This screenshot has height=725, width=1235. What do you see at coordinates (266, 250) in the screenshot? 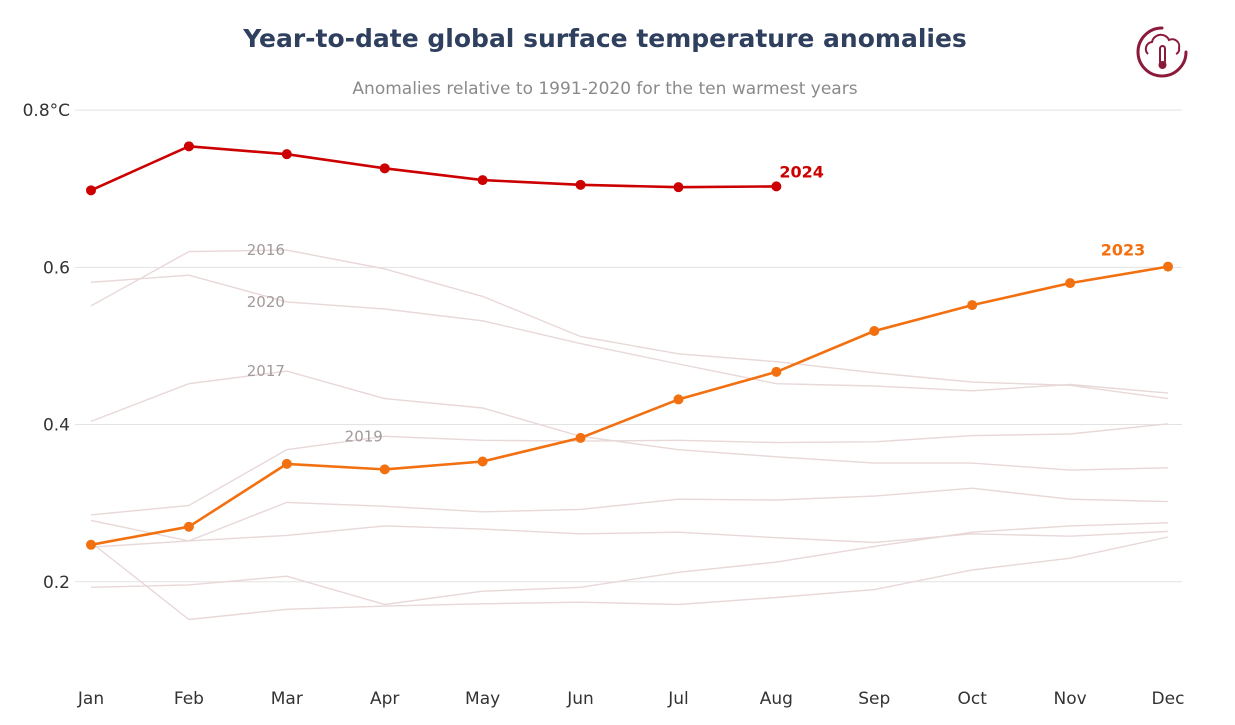
I see `series-label-2016: 2016` at bounding box center [266, 250].